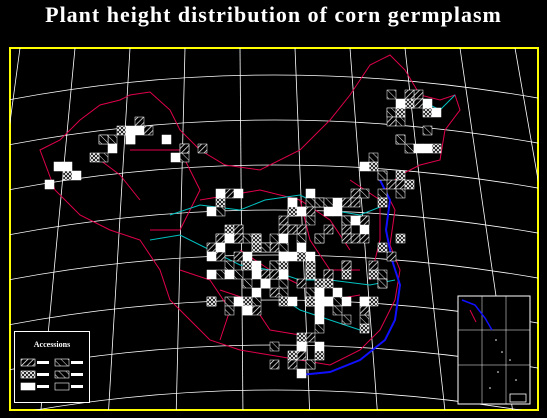 The width and height of the screenshot is (547, 418). I want to click on legend-box: Accessions, so click(52, 367).